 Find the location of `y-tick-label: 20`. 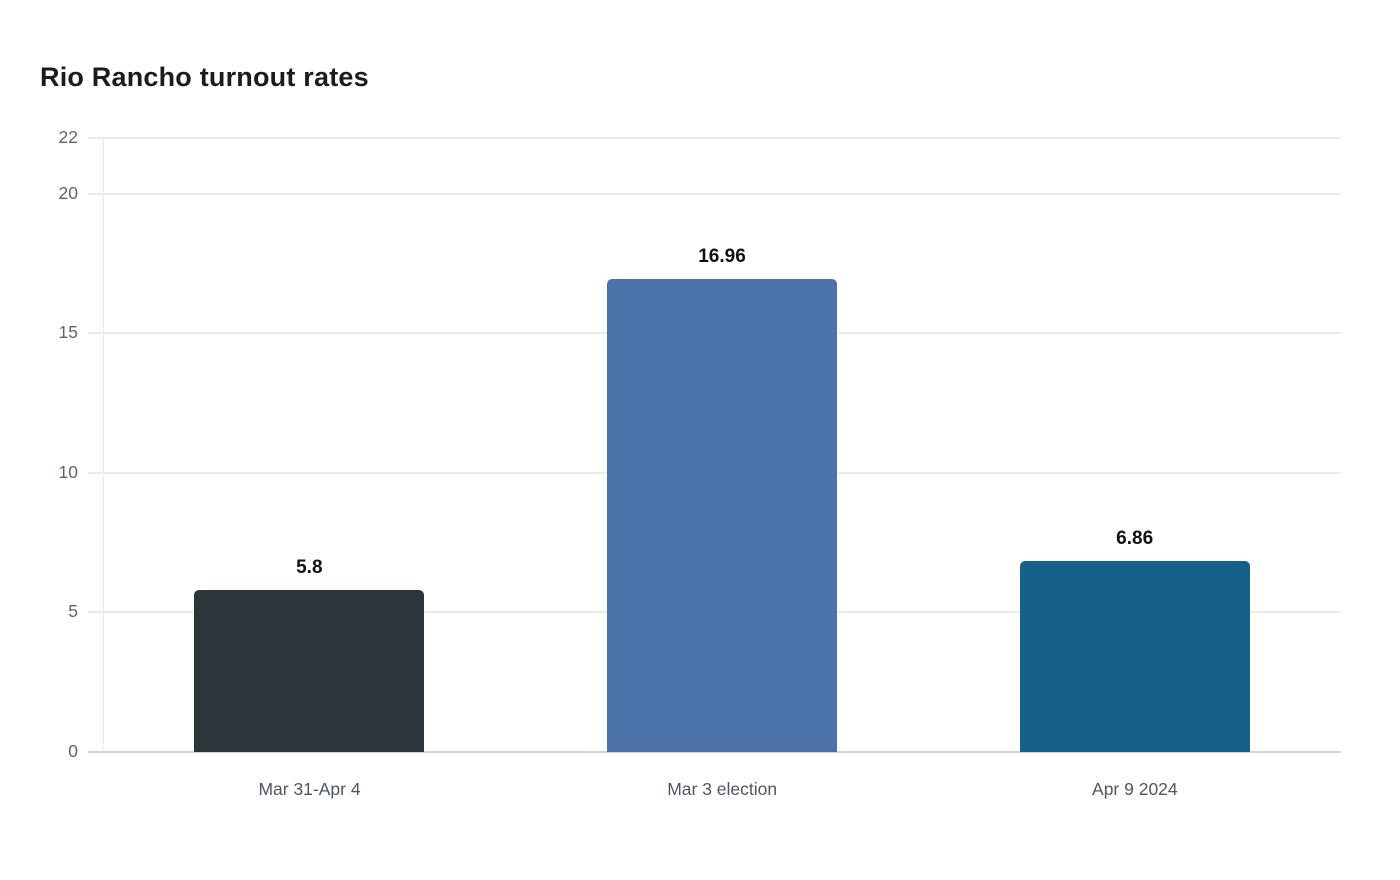

y-tick-label: 20 is located at coordinates (68, 192).